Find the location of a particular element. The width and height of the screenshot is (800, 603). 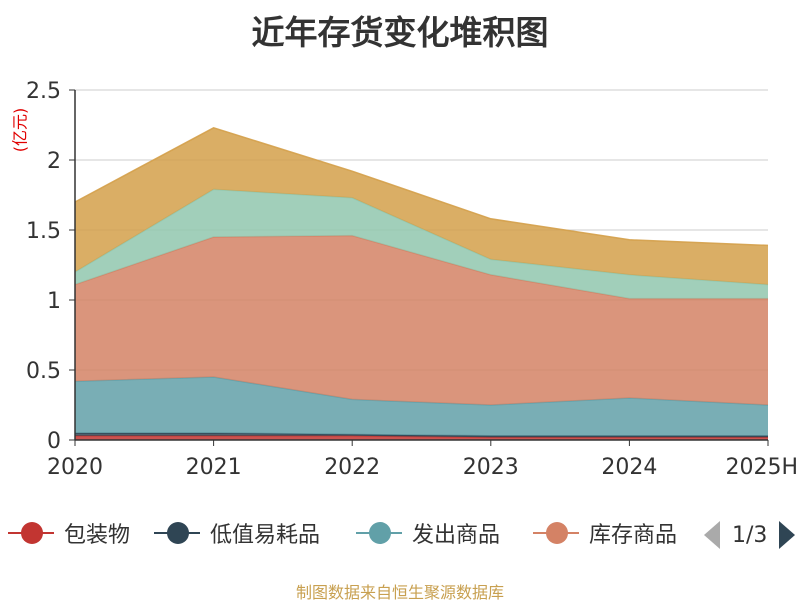

legend-pager: 1/3 is located at coordinates (750, 535).